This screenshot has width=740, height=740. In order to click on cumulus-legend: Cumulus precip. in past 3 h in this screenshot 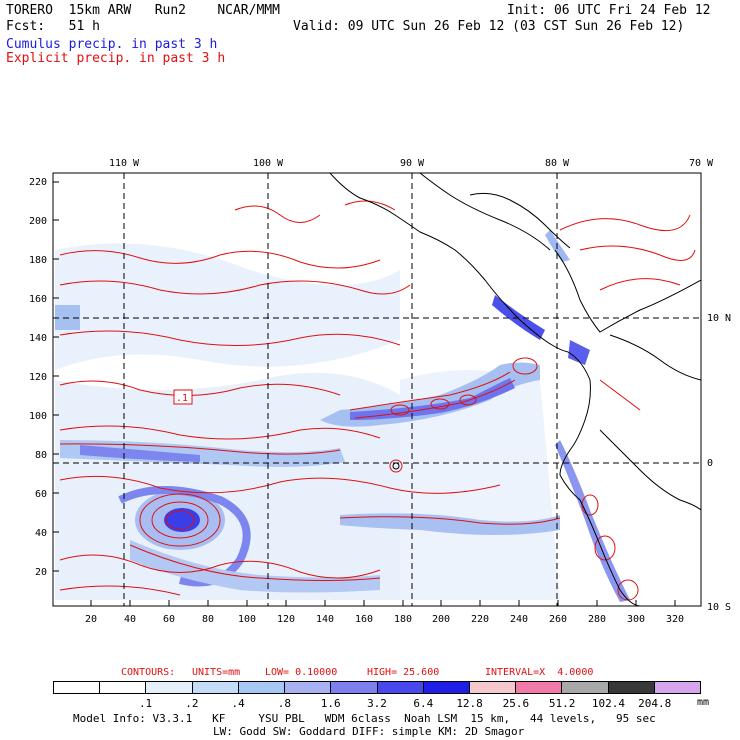, I will do `click(112, 44)`.